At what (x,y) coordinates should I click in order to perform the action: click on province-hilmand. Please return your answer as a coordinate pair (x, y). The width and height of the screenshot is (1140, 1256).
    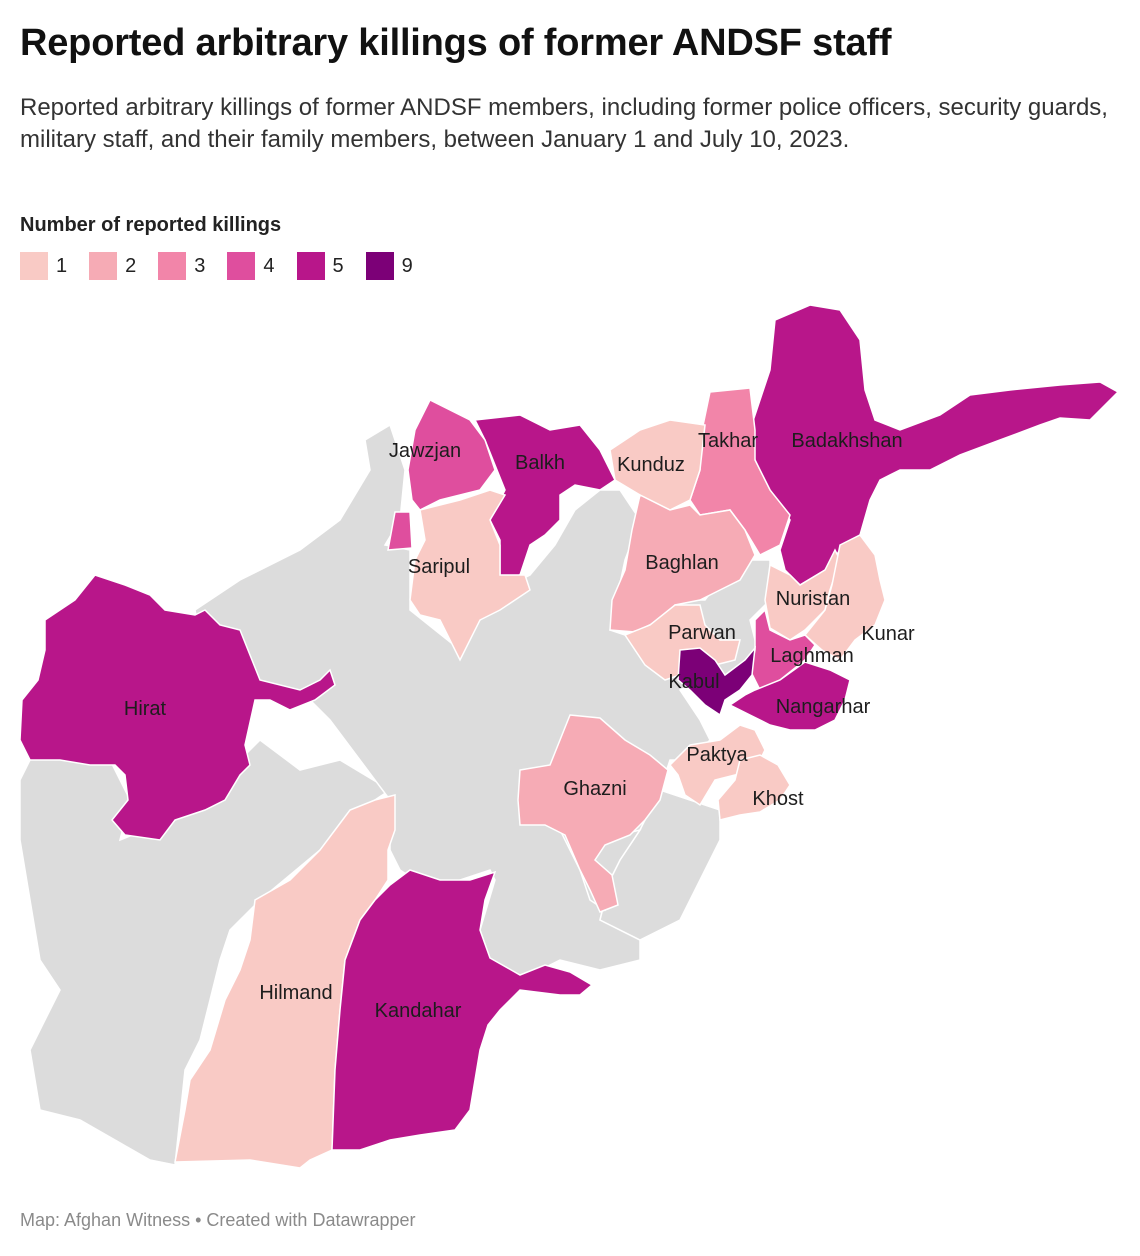
    Looking at the image, I should click on (285, 981).